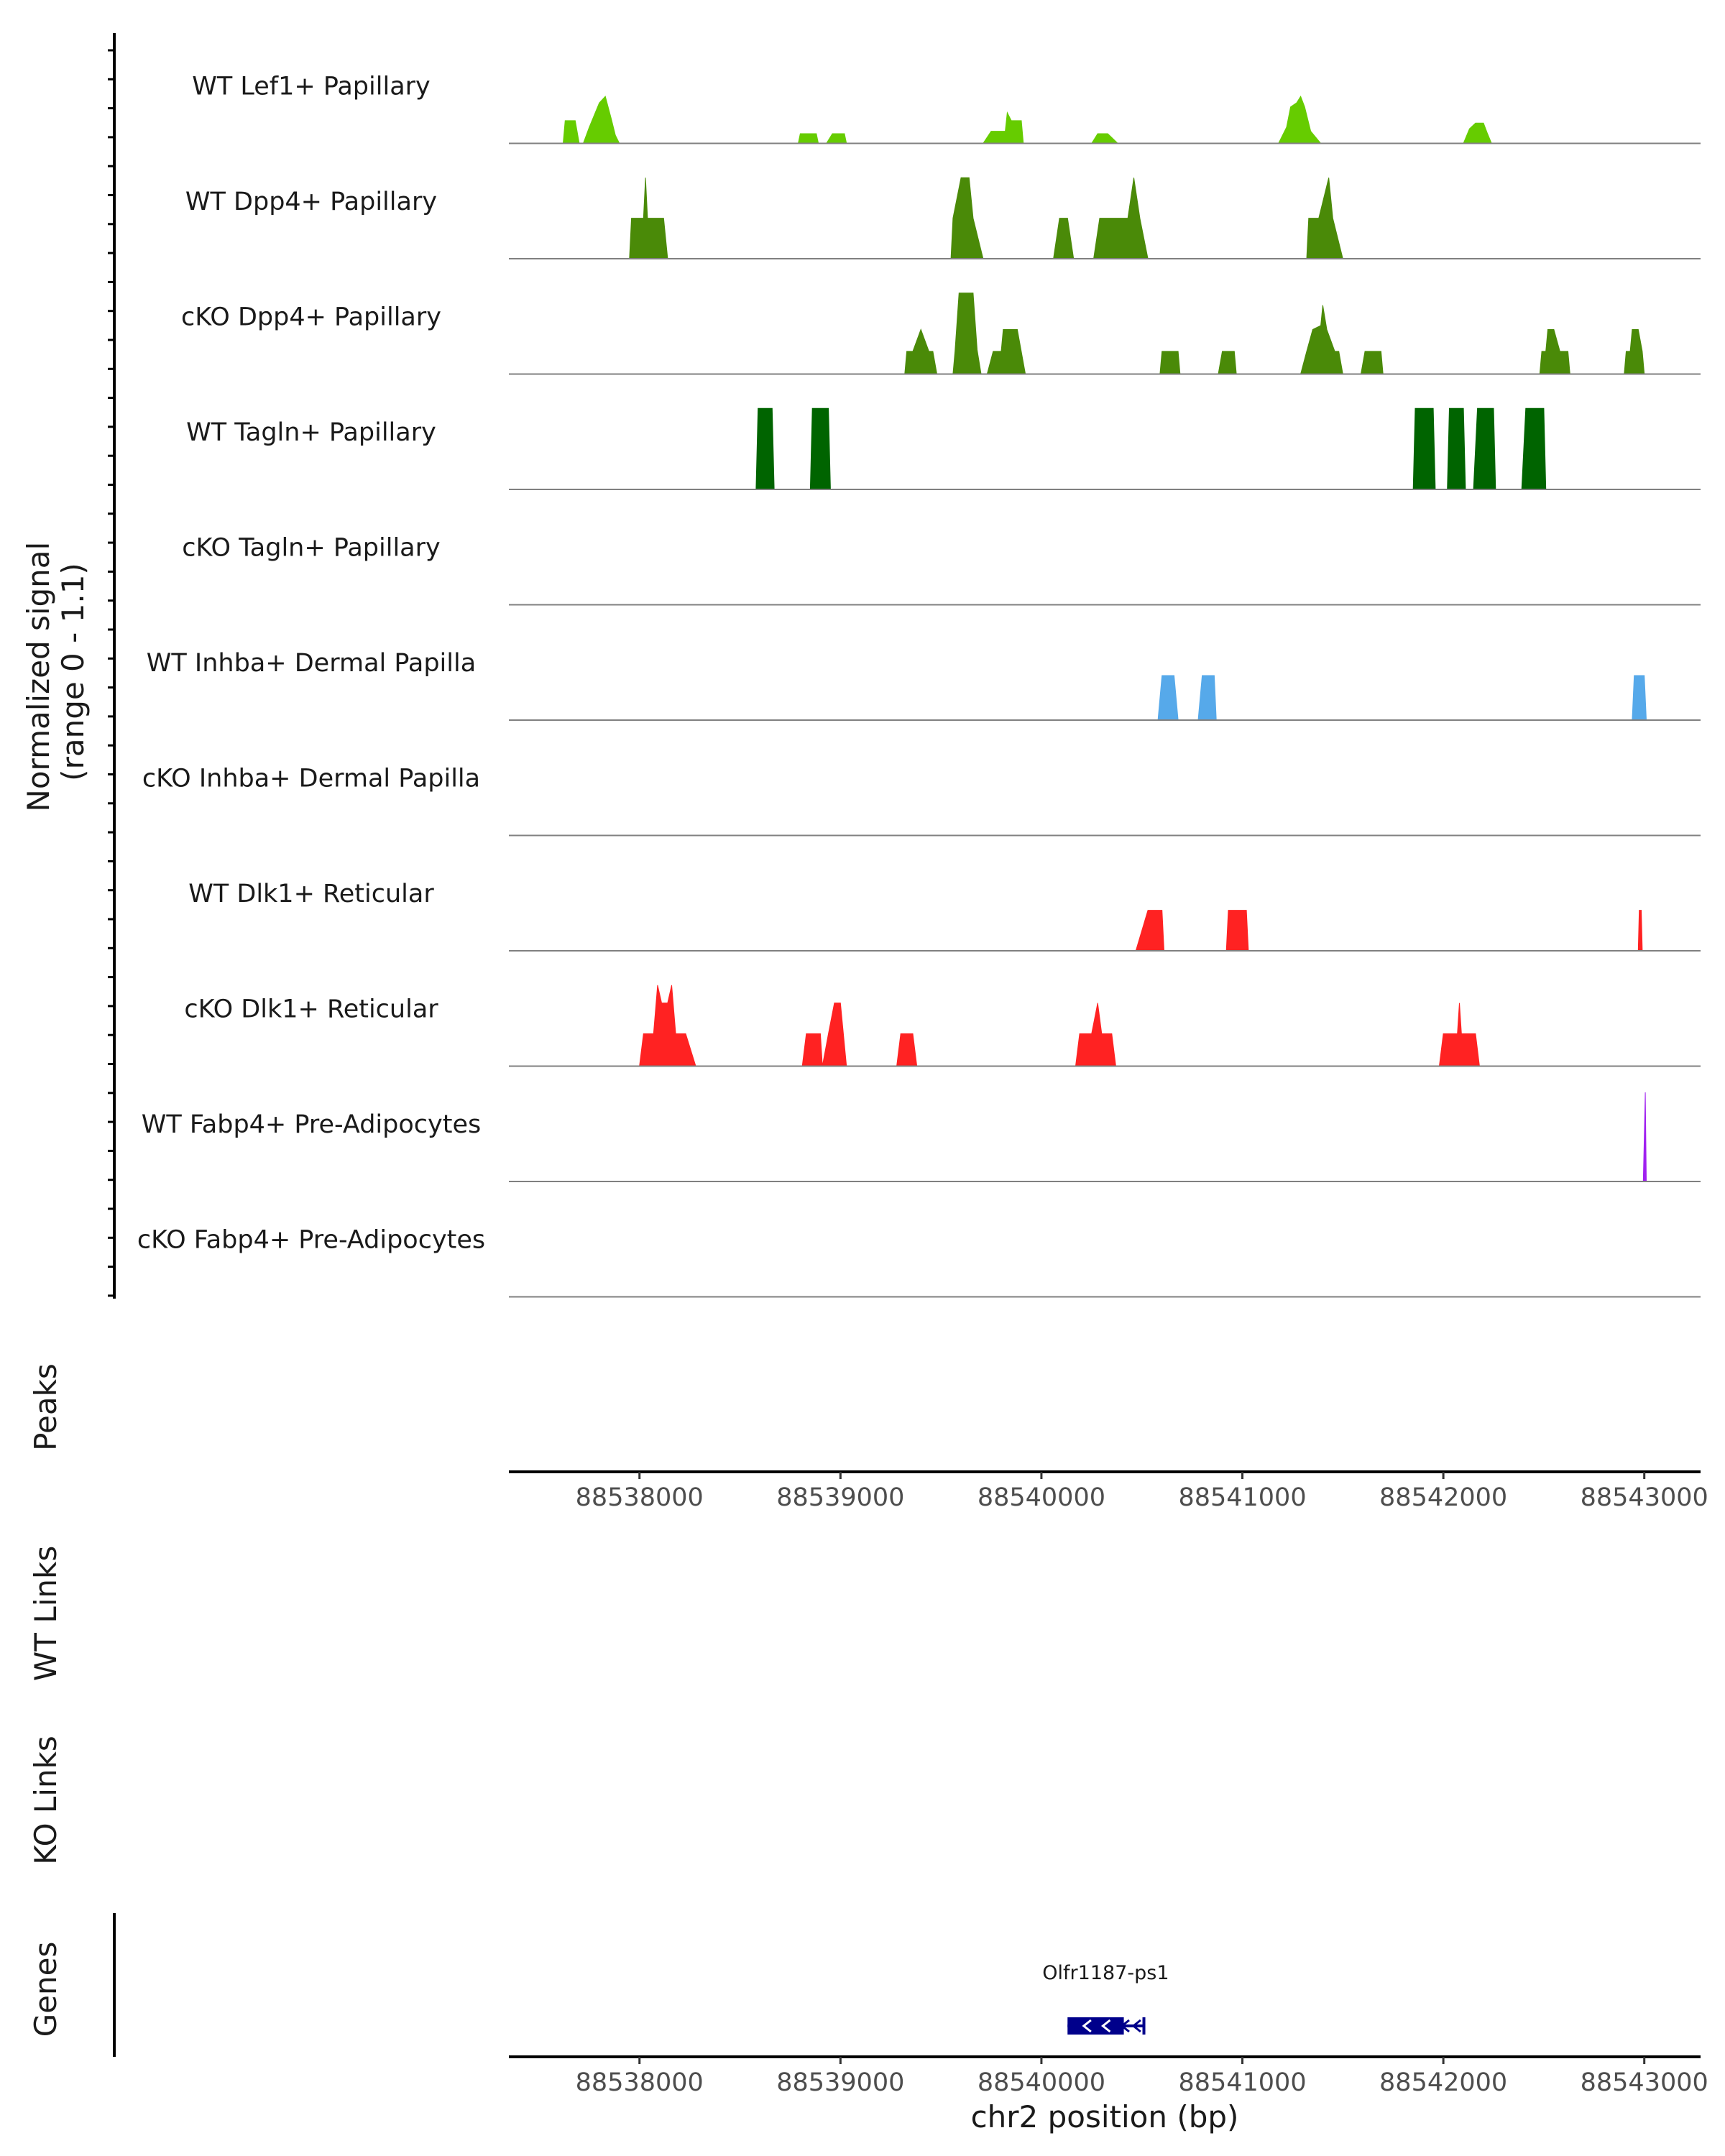 The width and height of the screenshot is (1725, 2156). Describe the element at coordinates (1105, 2116) in the screenshot. I see `x-axis-label: chr2 position (bp)` at that location.